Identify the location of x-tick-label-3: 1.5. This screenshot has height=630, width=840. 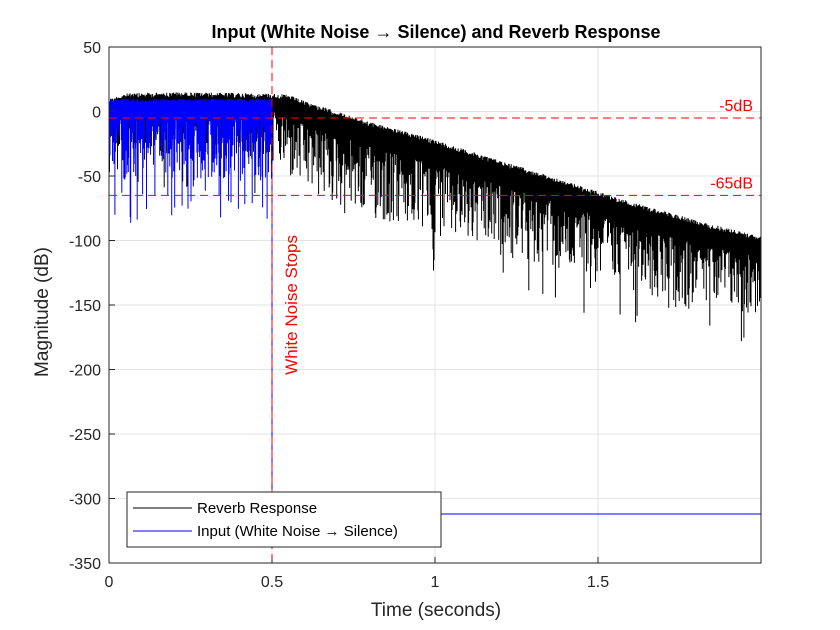
(598, 582).